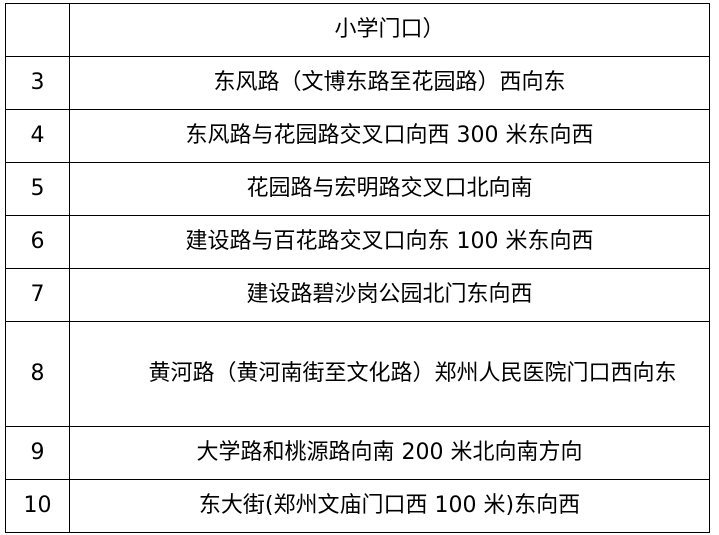  I want to click on table-row: 3 东风路（文博东路至花园路）西向东, so click(357, 83).